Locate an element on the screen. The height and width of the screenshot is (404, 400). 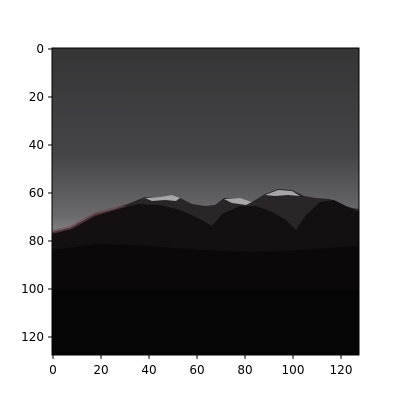
horizon-tint is located at coordinates (88, 219).